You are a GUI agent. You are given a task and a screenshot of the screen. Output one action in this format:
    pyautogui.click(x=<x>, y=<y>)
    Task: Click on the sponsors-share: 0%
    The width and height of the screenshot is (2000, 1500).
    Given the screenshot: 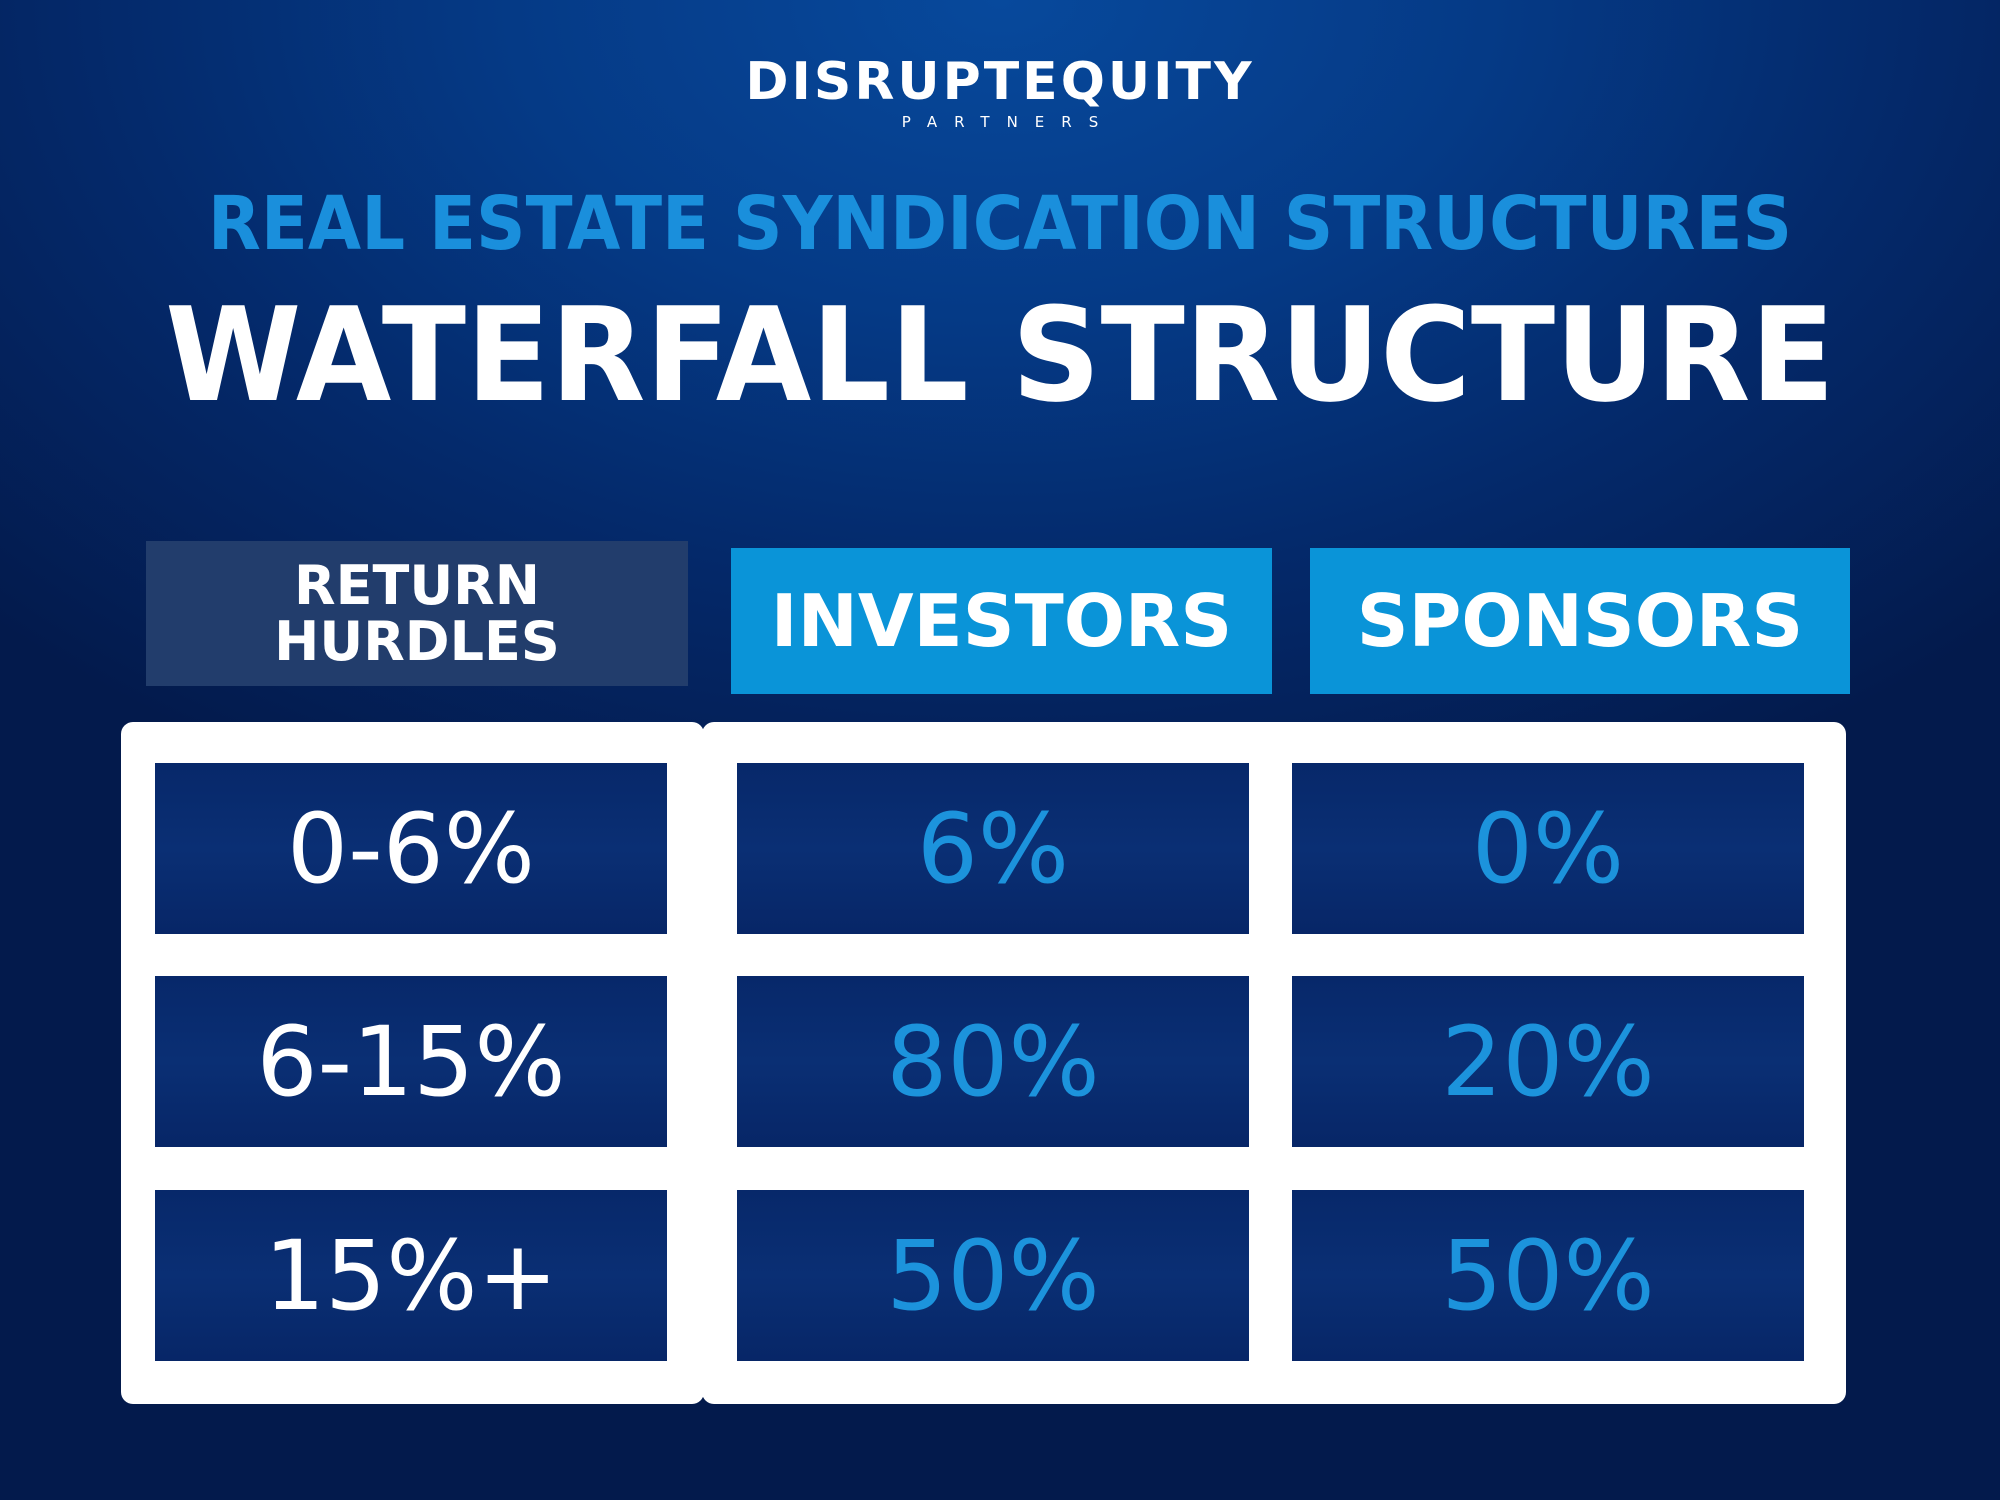 What is the action you would take?
    pyautogui.click(x=1548, y=848)
    